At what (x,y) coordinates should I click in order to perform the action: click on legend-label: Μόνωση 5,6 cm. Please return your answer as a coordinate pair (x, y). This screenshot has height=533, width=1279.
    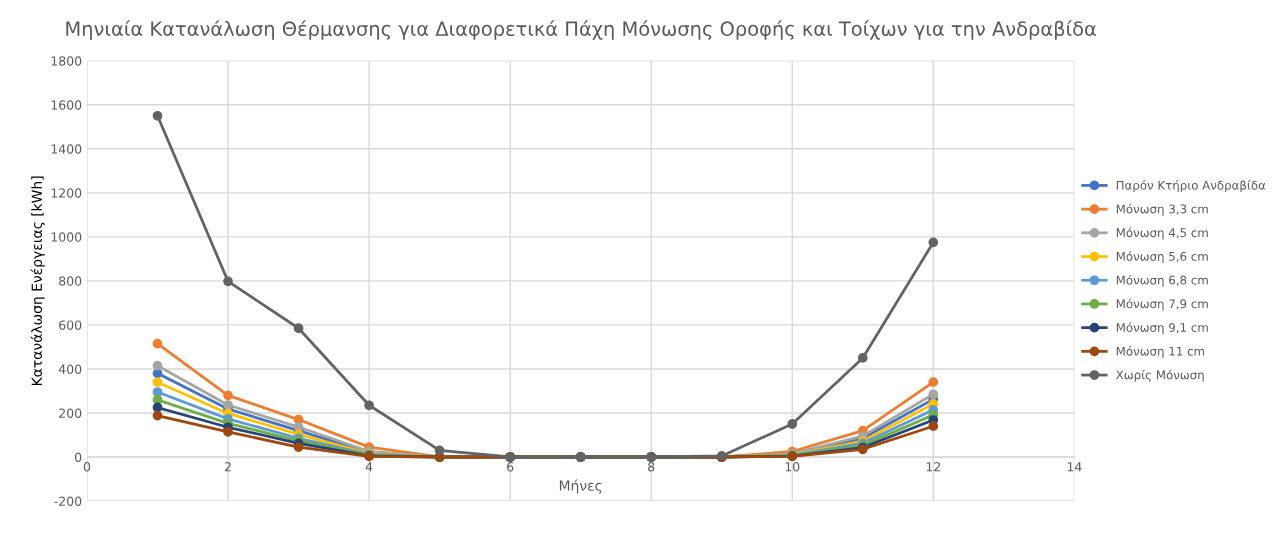
    Looking at the image, I should click on (1162, 257).